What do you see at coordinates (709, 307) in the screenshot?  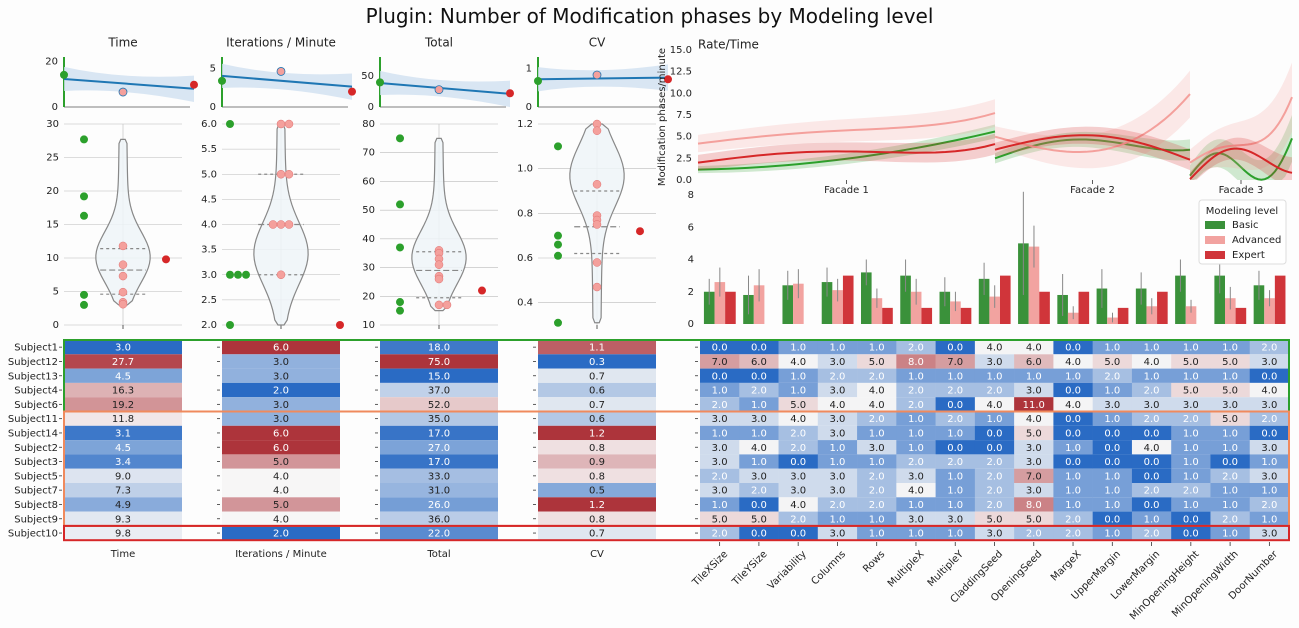 I see `bar-basic` at bounding box center [709, 307].